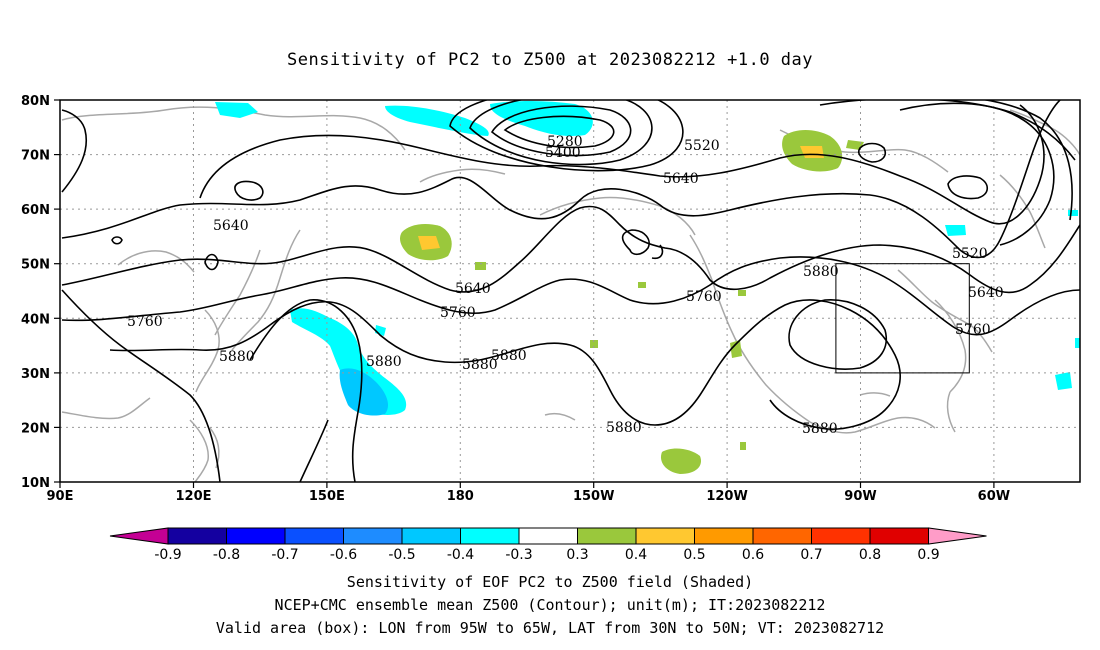 Image resolution: width=1100 pixels, height=650 pixels. I want to click on contour-label: 5400, so click(563, 153).